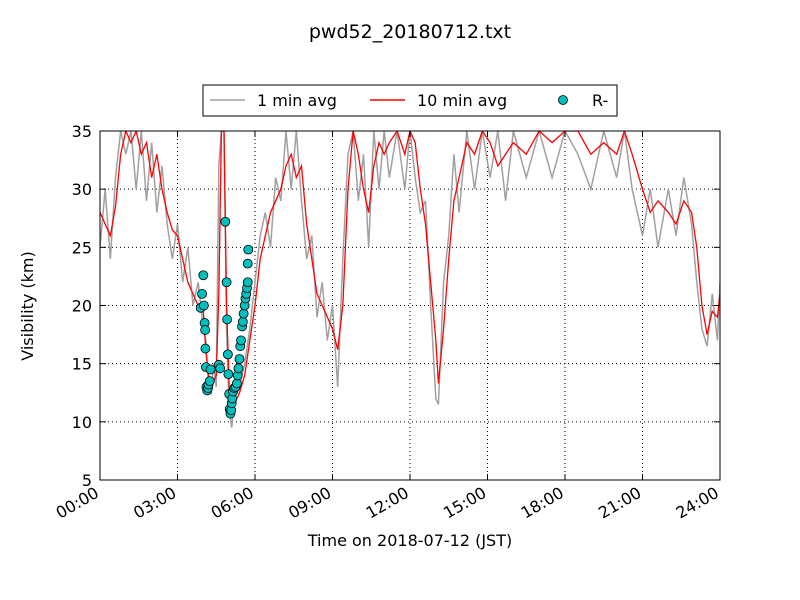  I want to click on x-tick-label: 21:00, so click(619, 503).